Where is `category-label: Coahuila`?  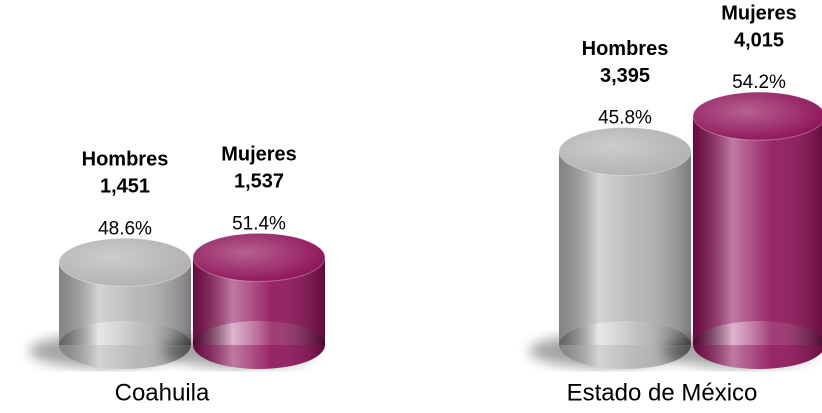 category-label: Coahuila is located at coordinates (162, 392).